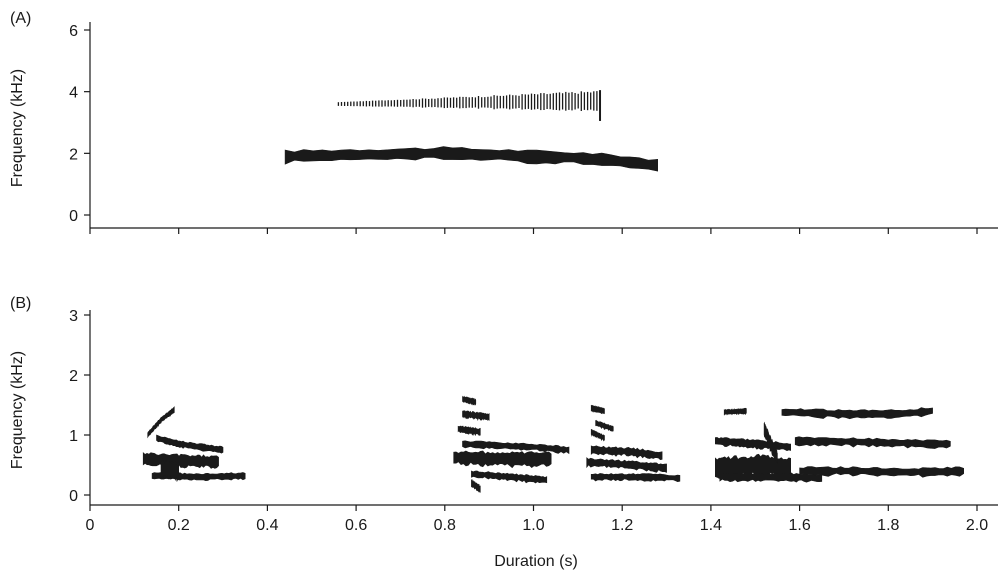  What do you see at coordinates (73, 154) in the screenshot?
I see `panel-a-ytick-label: 2` at bounding box center [73, 154].